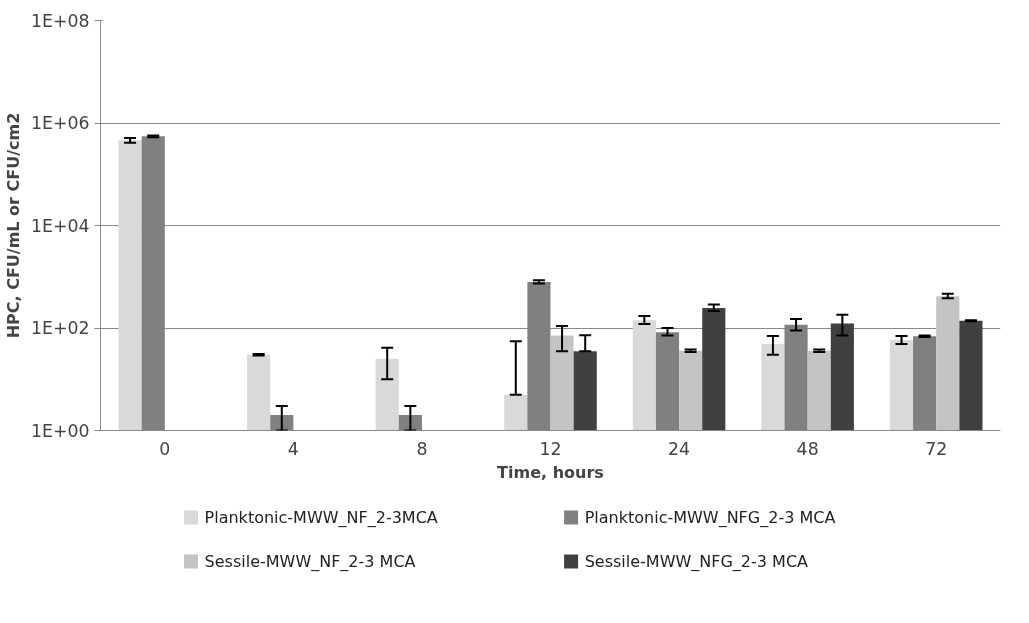  I want to click on legend-label: Planktonic-MWW_NFG_2-3 MCA, so click(710, 518).